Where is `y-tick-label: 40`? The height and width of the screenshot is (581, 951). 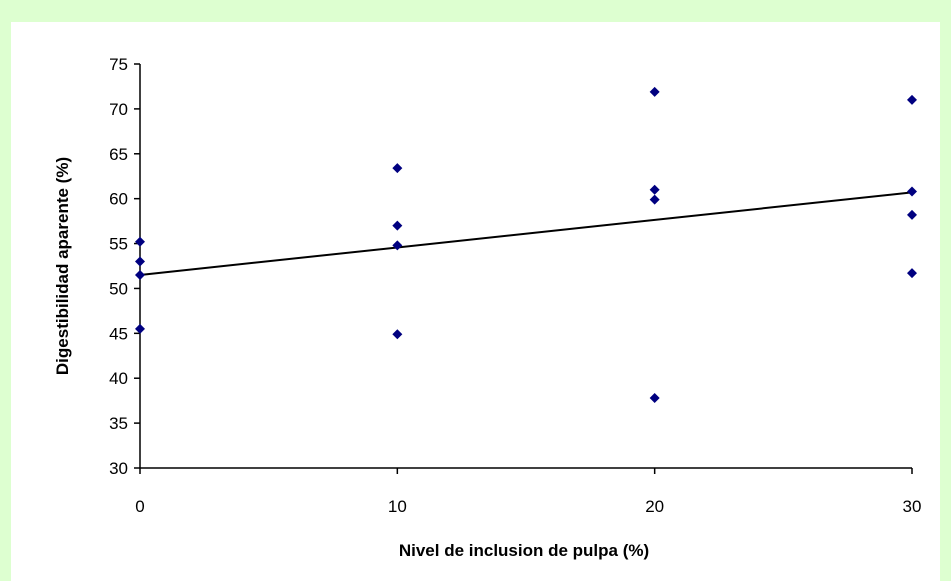
y-tick-label: 40 is located at coordinates (118, 378).